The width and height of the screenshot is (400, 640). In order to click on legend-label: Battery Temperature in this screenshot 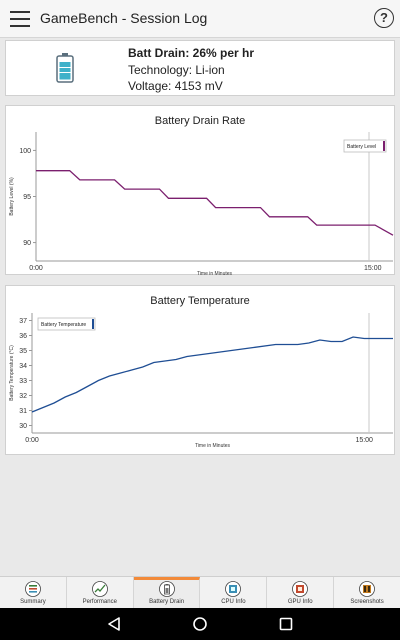, I will do `click(63, 325)`.